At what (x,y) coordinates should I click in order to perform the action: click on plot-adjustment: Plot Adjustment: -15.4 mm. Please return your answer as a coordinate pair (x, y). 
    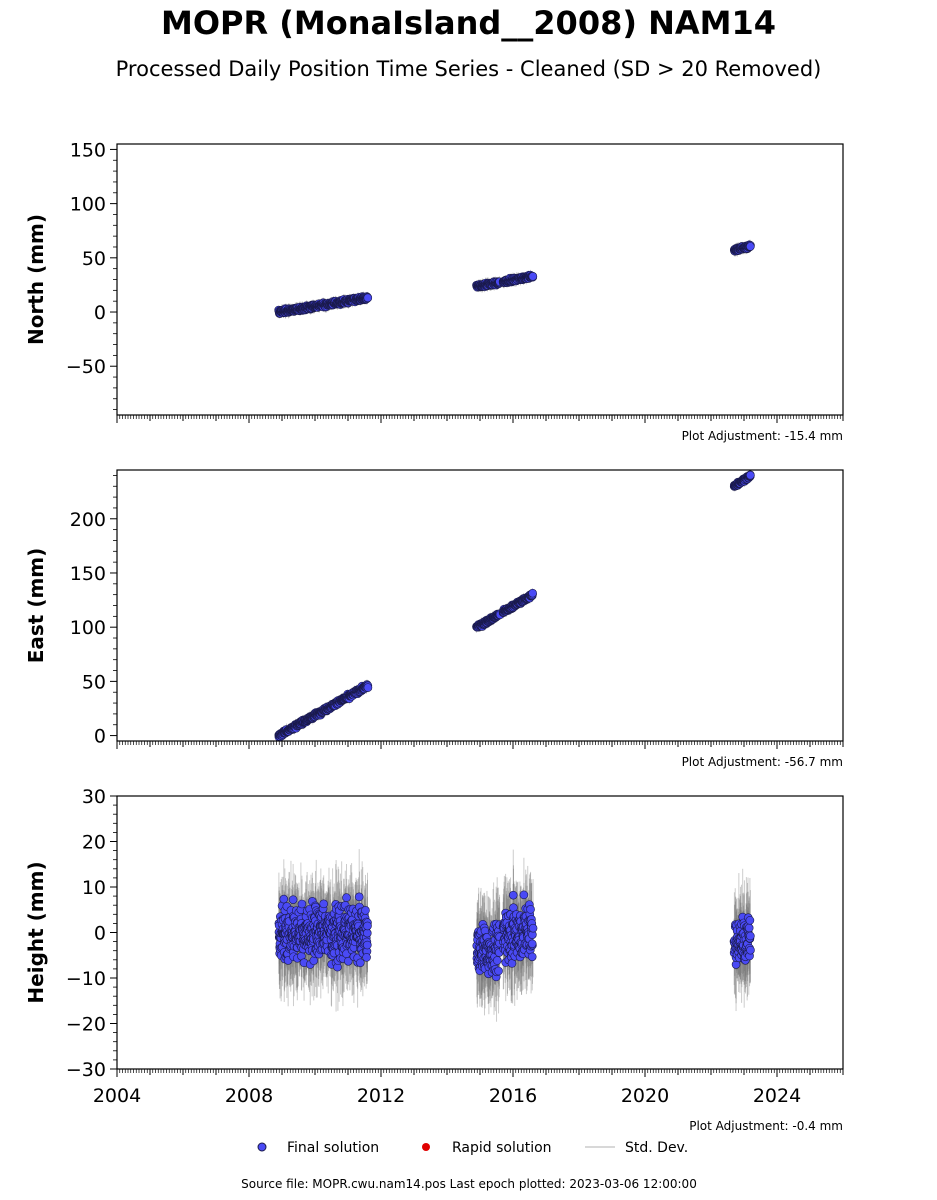
    Looking at the image, I should click on (762, 436).